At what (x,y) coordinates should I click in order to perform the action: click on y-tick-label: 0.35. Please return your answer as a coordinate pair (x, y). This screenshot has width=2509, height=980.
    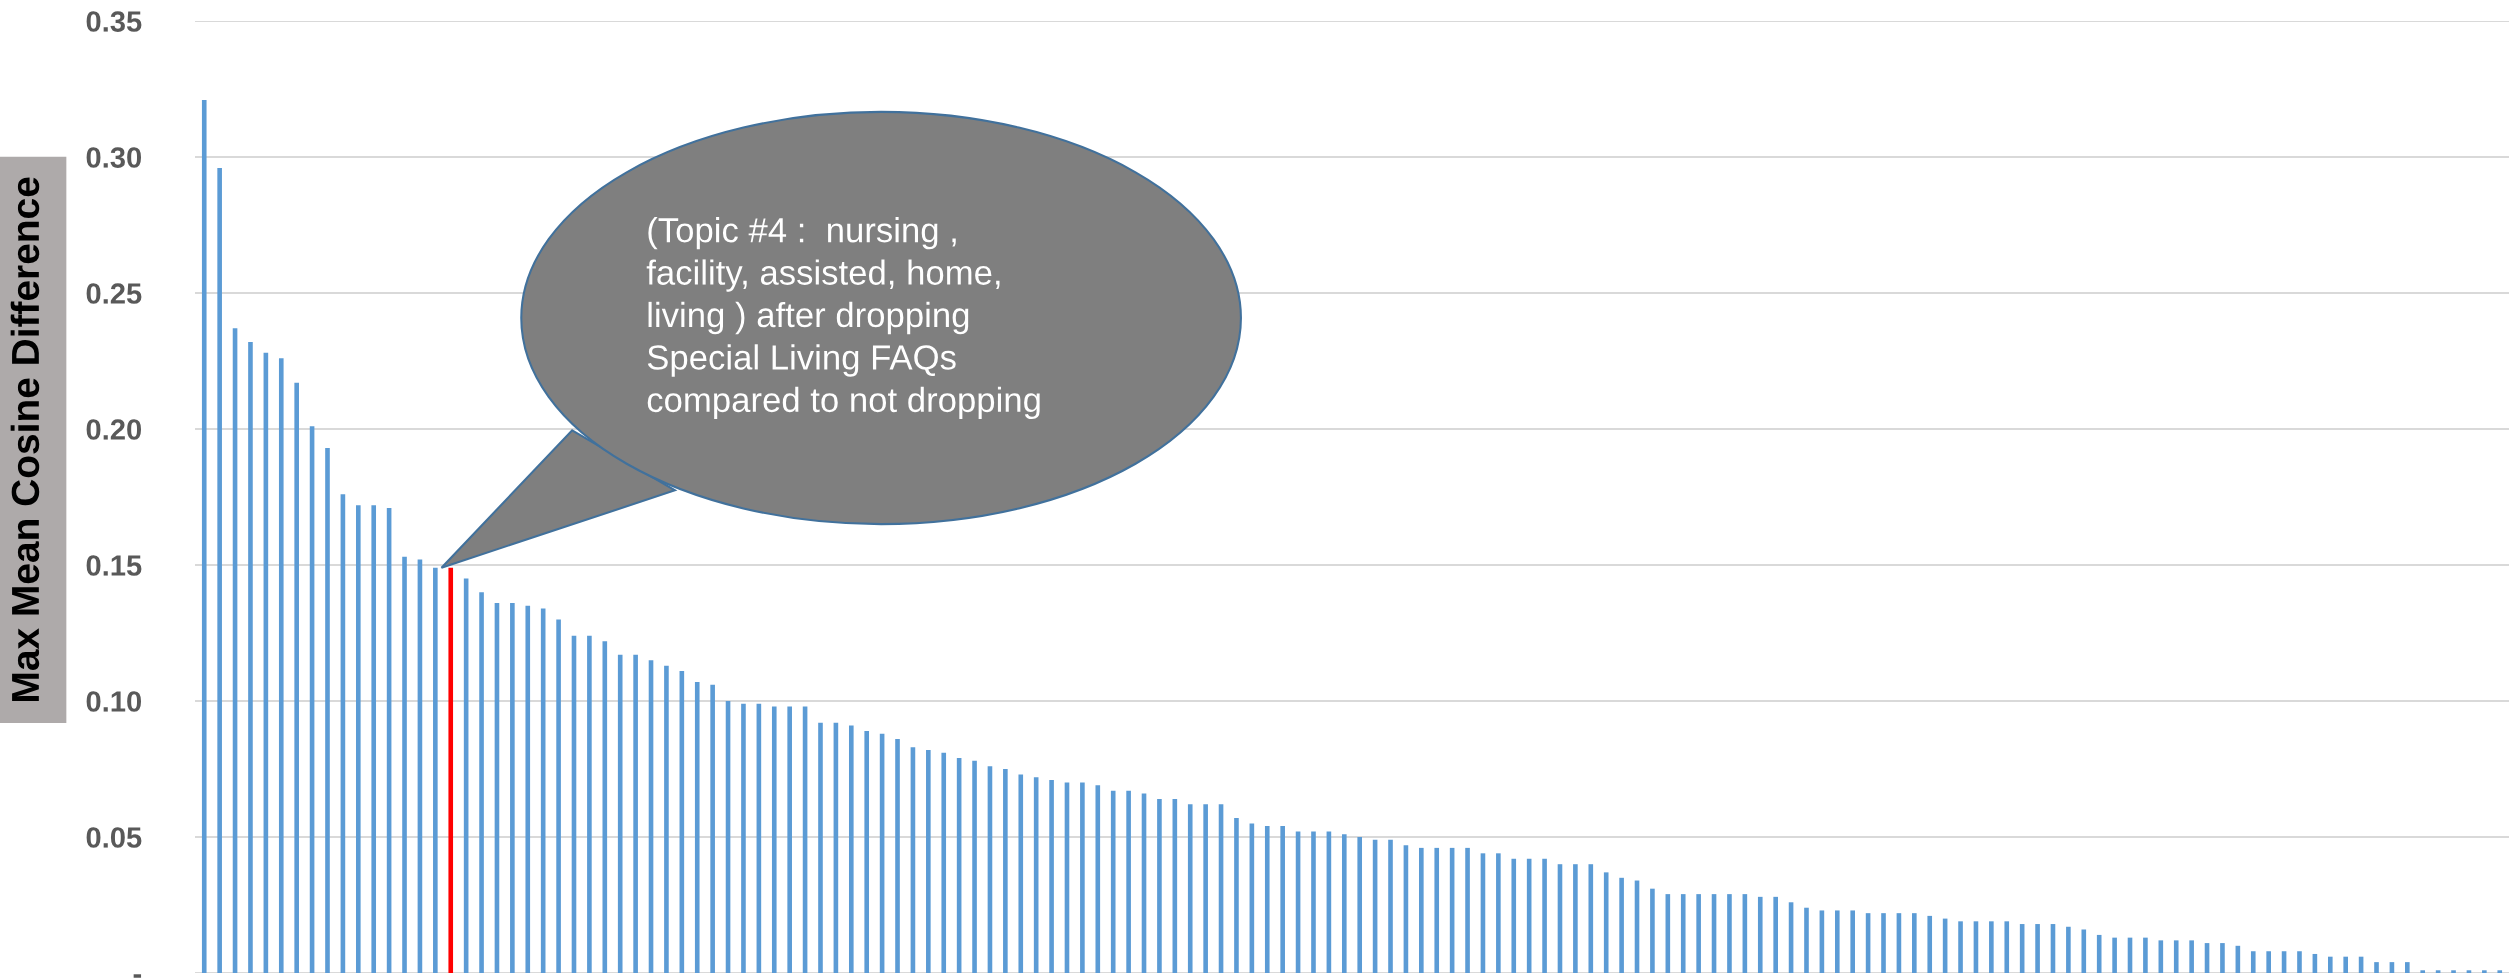
    Looking at the image, I should click on (114, 21).